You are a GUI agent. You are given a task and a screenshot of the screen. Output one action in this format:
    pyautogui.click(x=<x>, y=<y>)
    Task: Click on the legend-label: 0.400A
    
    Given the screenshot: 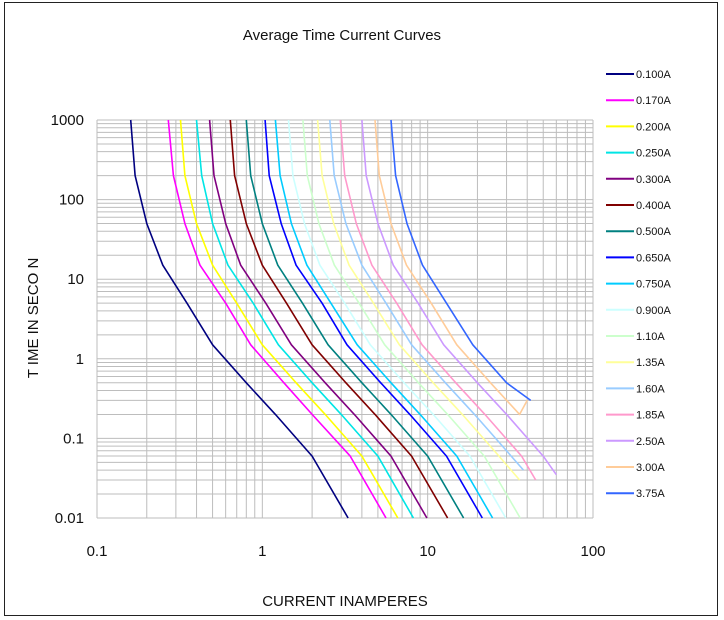 What is the action you would take?
    pyautogui.click(x=654, y=206)
    